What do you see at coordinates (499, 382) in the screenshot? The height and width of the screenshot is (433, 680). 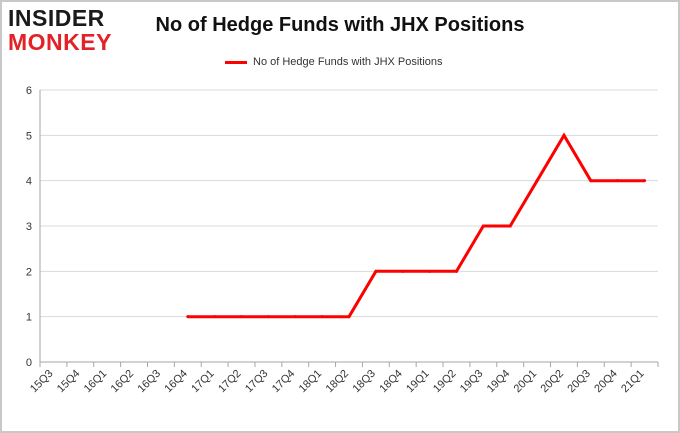 I see `x-tick-label: 19Q4` at bounding box center [499, 382].